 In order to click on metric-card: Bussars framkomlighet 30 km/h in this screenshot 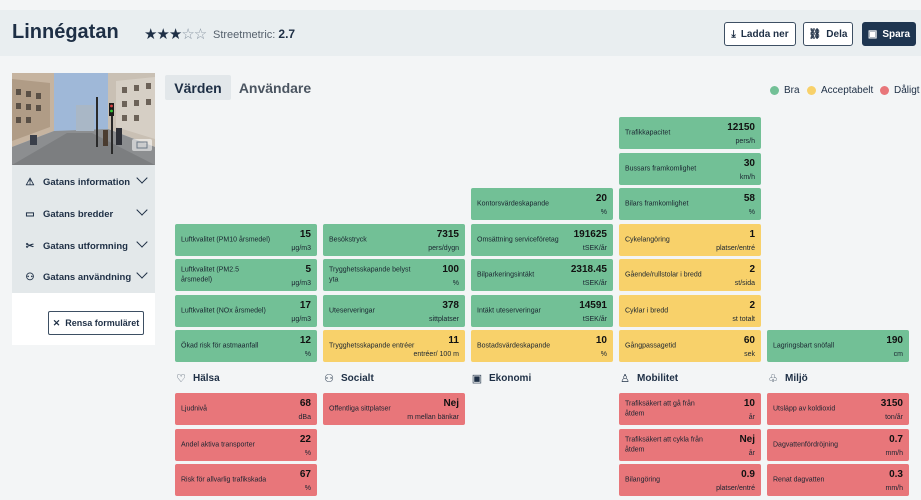, I will do `click(690, 169)`.